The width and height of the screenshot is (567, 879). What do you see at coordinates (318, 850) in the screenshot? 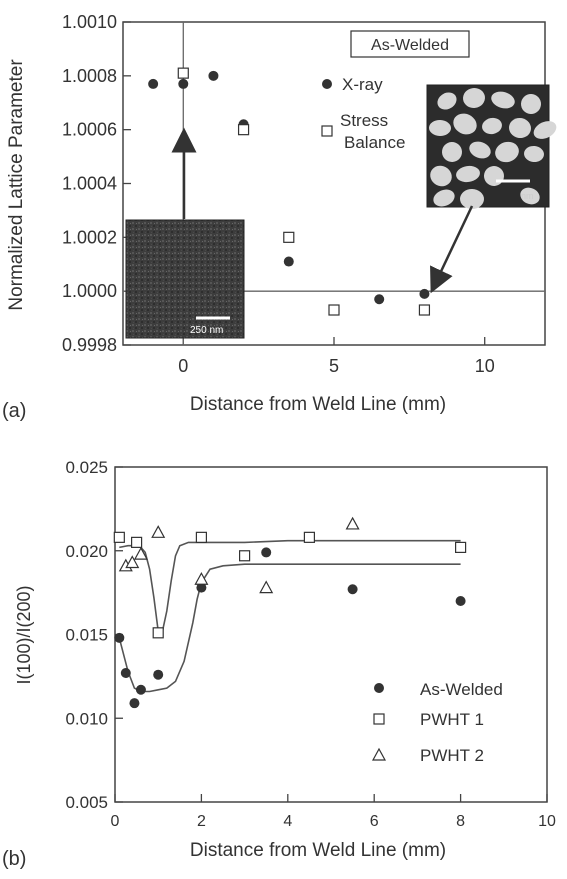
I see `panel-b-x-axis-label: Distance from Weld Line (mm)` at bounding box center [318, 850].